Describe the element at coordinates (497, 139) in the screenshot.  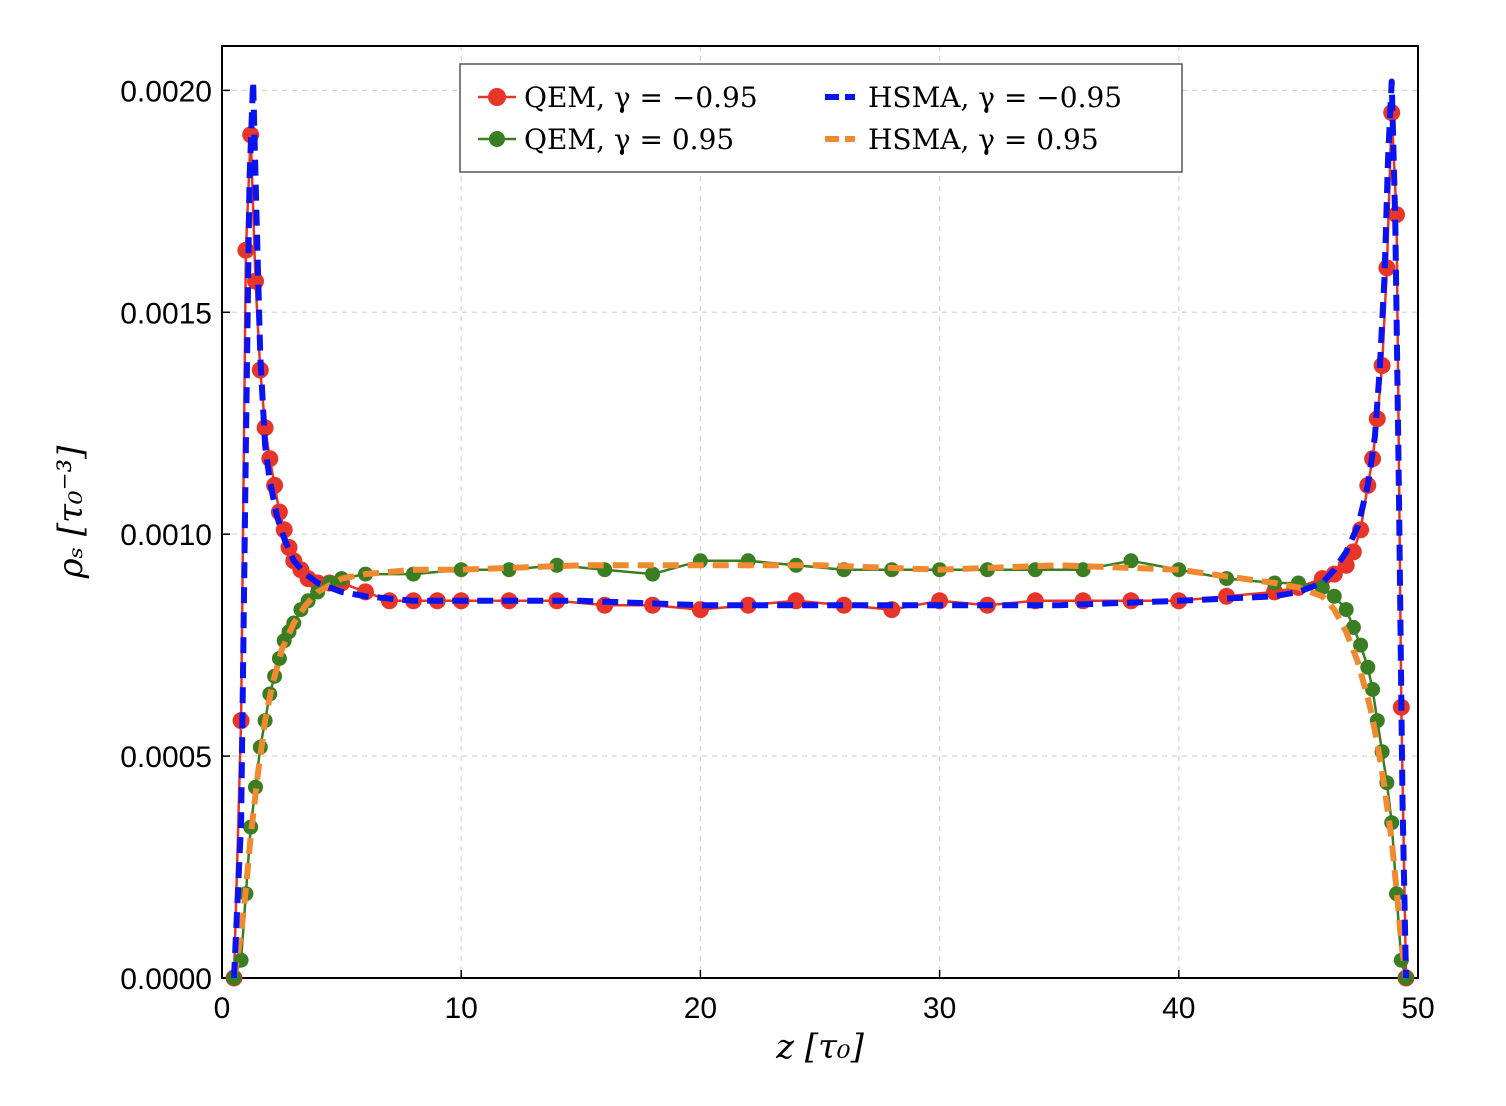
I see `legend-swatch-qem-pos-marker` at that location.